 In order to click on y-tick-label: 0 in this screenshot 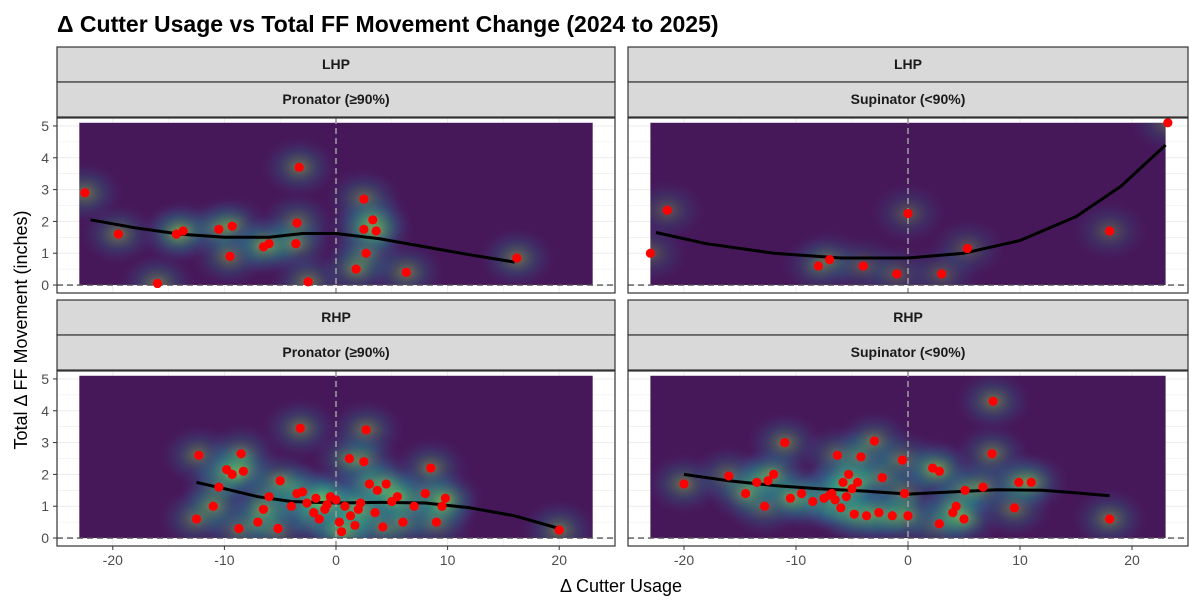, I will do `click(45, 538)`.